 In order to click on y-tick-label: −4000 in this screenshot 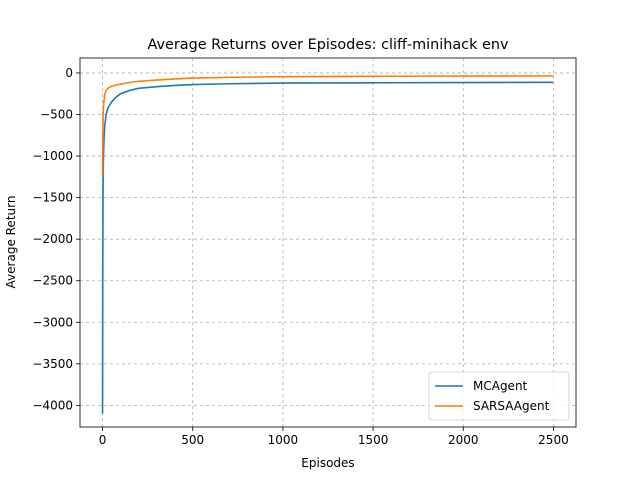, I will do `click(52, 405)`.